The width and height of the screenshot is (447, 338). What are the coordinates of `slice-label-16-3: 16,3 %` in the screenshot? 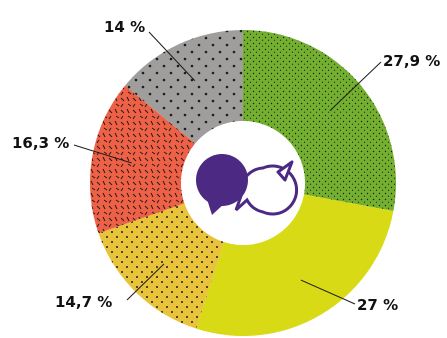 It's located at (40, 143).